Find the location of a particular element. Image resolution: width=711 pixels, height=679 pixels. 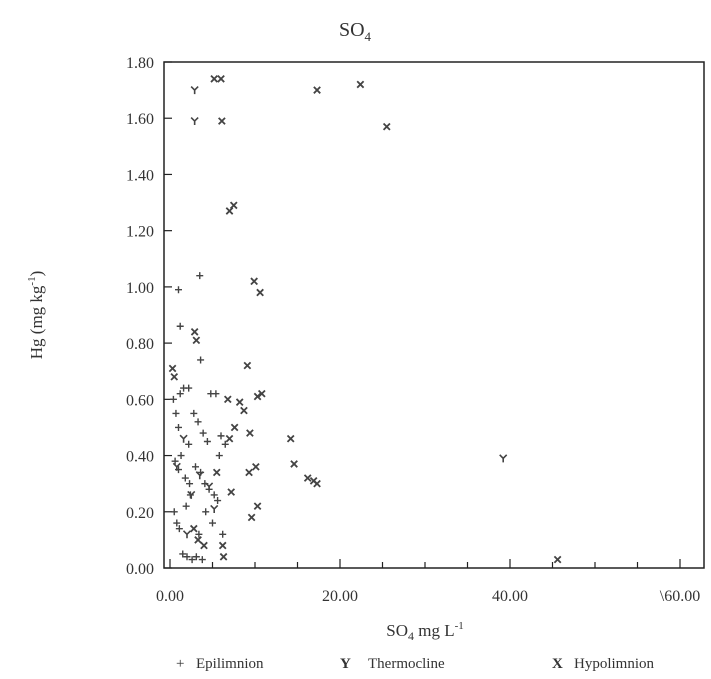

legend-symbol-hypolimnion: X is located at coordinates (557, 664).